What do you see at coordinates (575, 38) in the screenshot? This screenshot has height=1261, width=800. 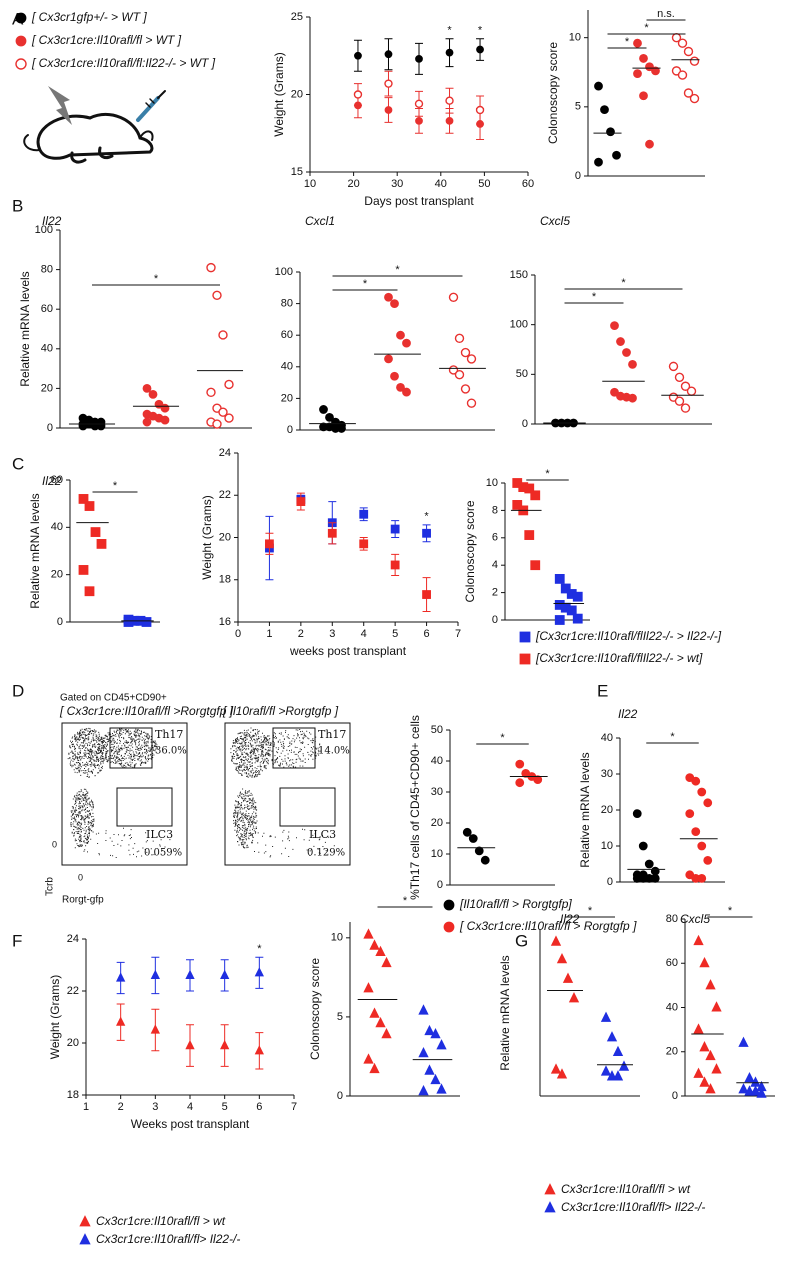 I see `y-tick-label: 10` at bounding box center [575, 38].